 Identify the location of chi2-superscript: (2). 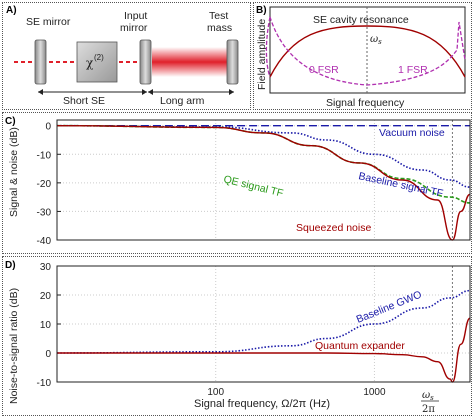
(99, 57).